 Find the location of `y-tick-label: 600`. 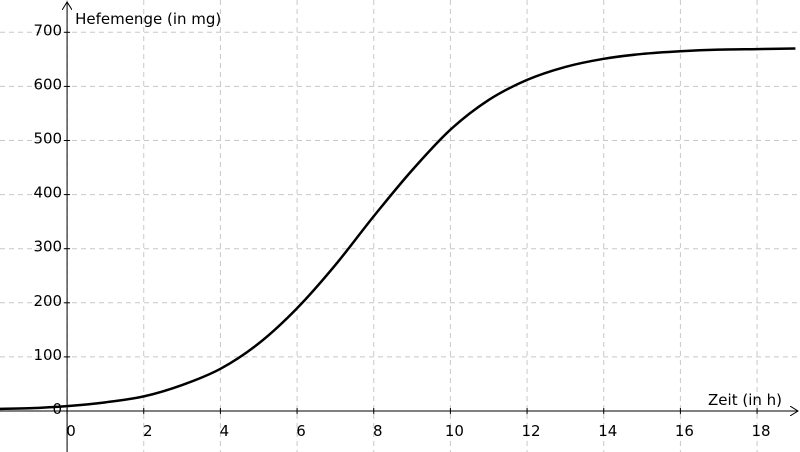

y-tick-label: 600 is located at coordinates (47, 84).